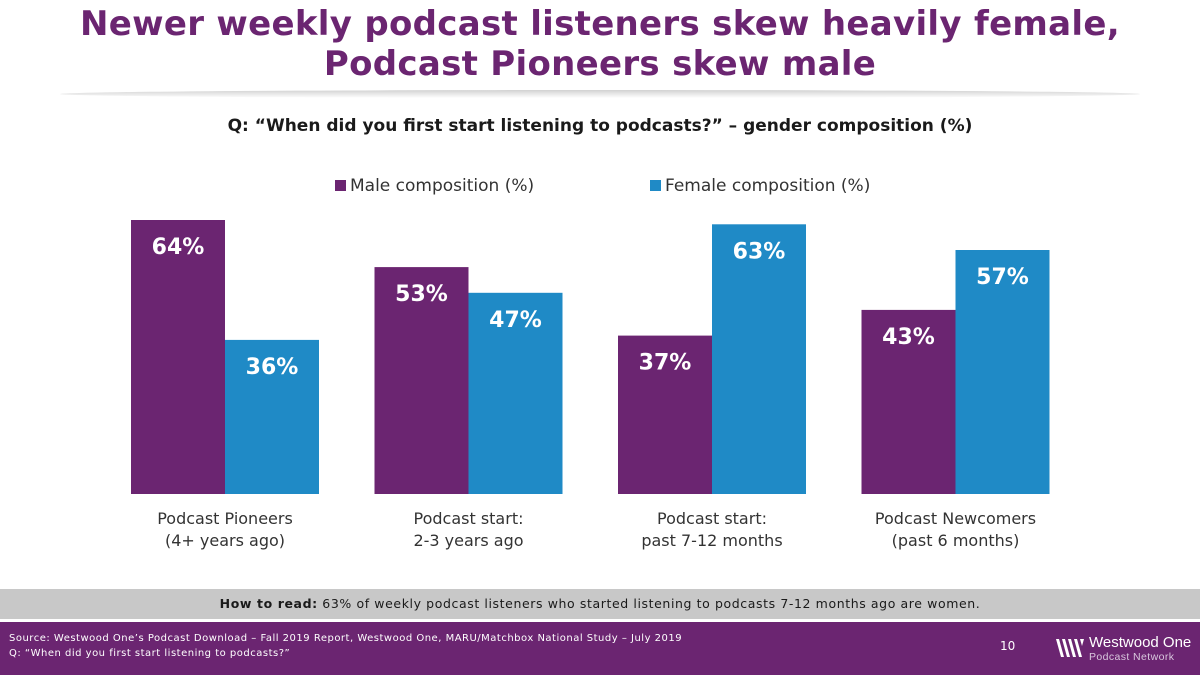 The image size is (1200, 675). What do you see at coordinates (469, 518) in the screenshot?
I see `category-label-1-line-0: Podcast start:` at bounding box center [469, 518].